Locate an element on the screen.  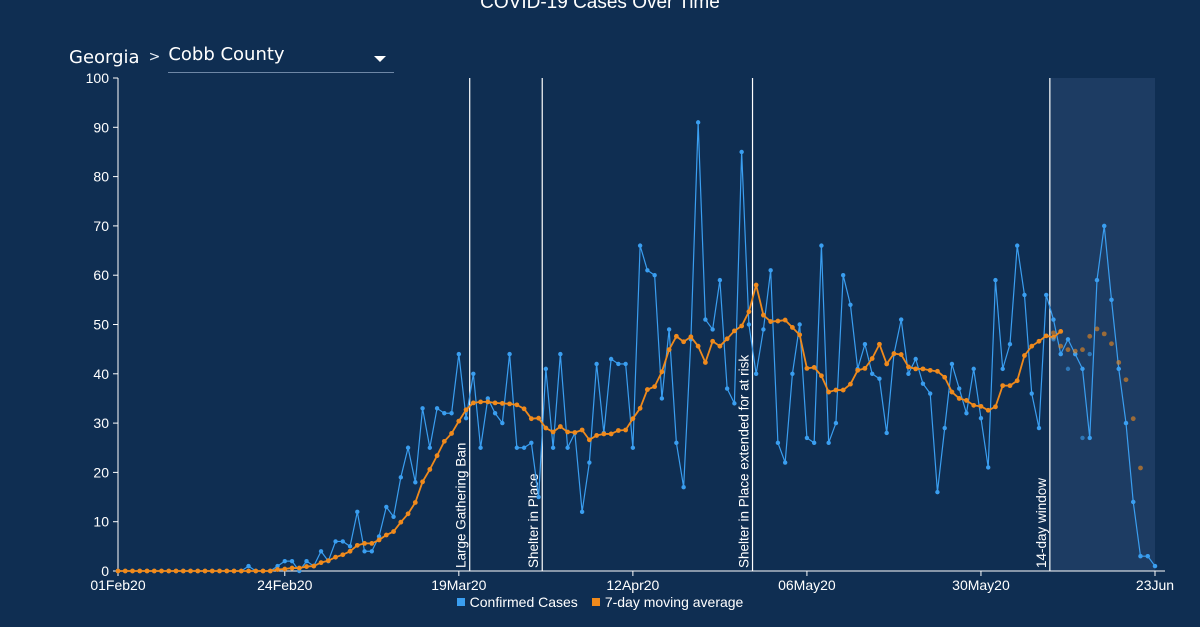
y-tick-label: 80 is located at coordinates (101, 177).